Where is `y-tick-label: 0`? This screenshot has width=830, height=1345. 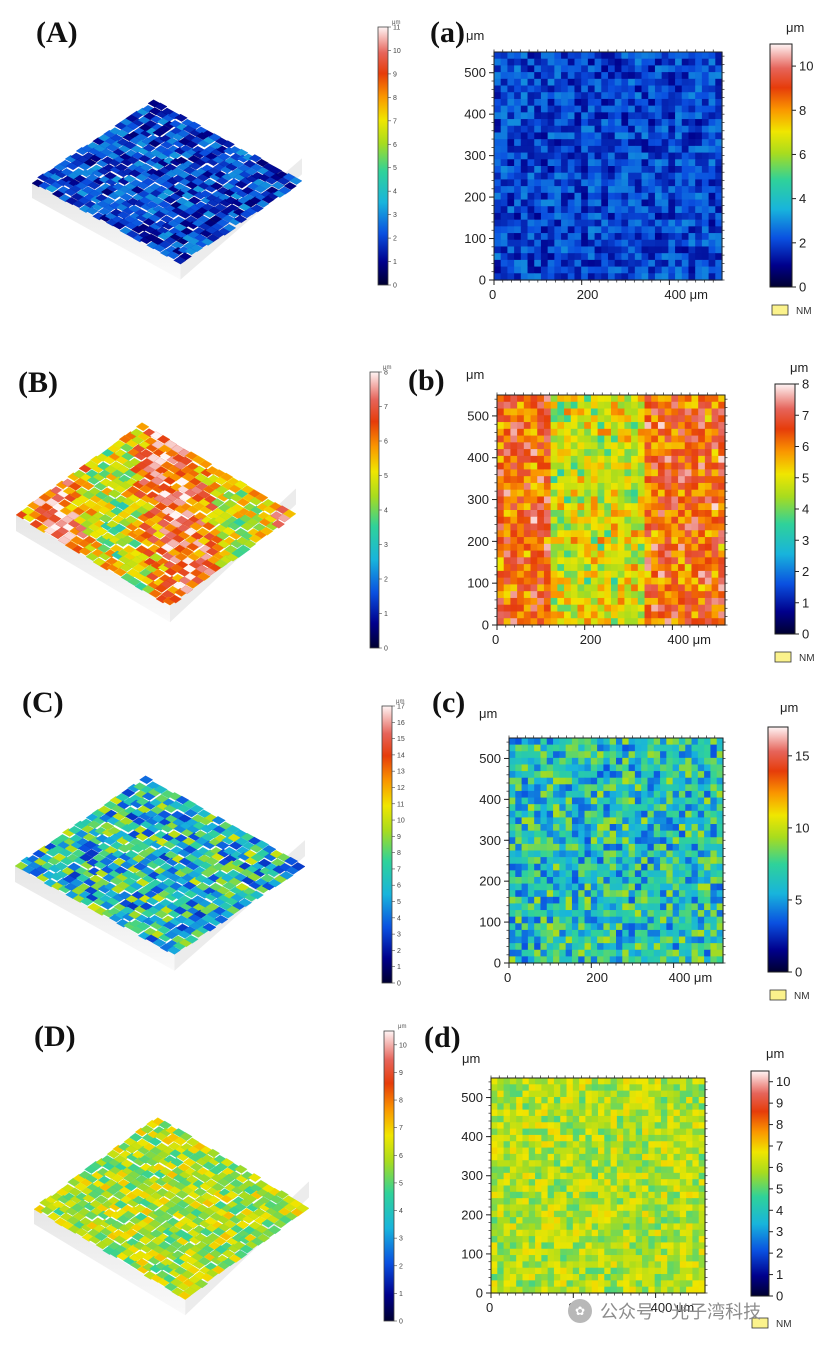
y-tick-label: 0 is located at coordinates (482, 280).